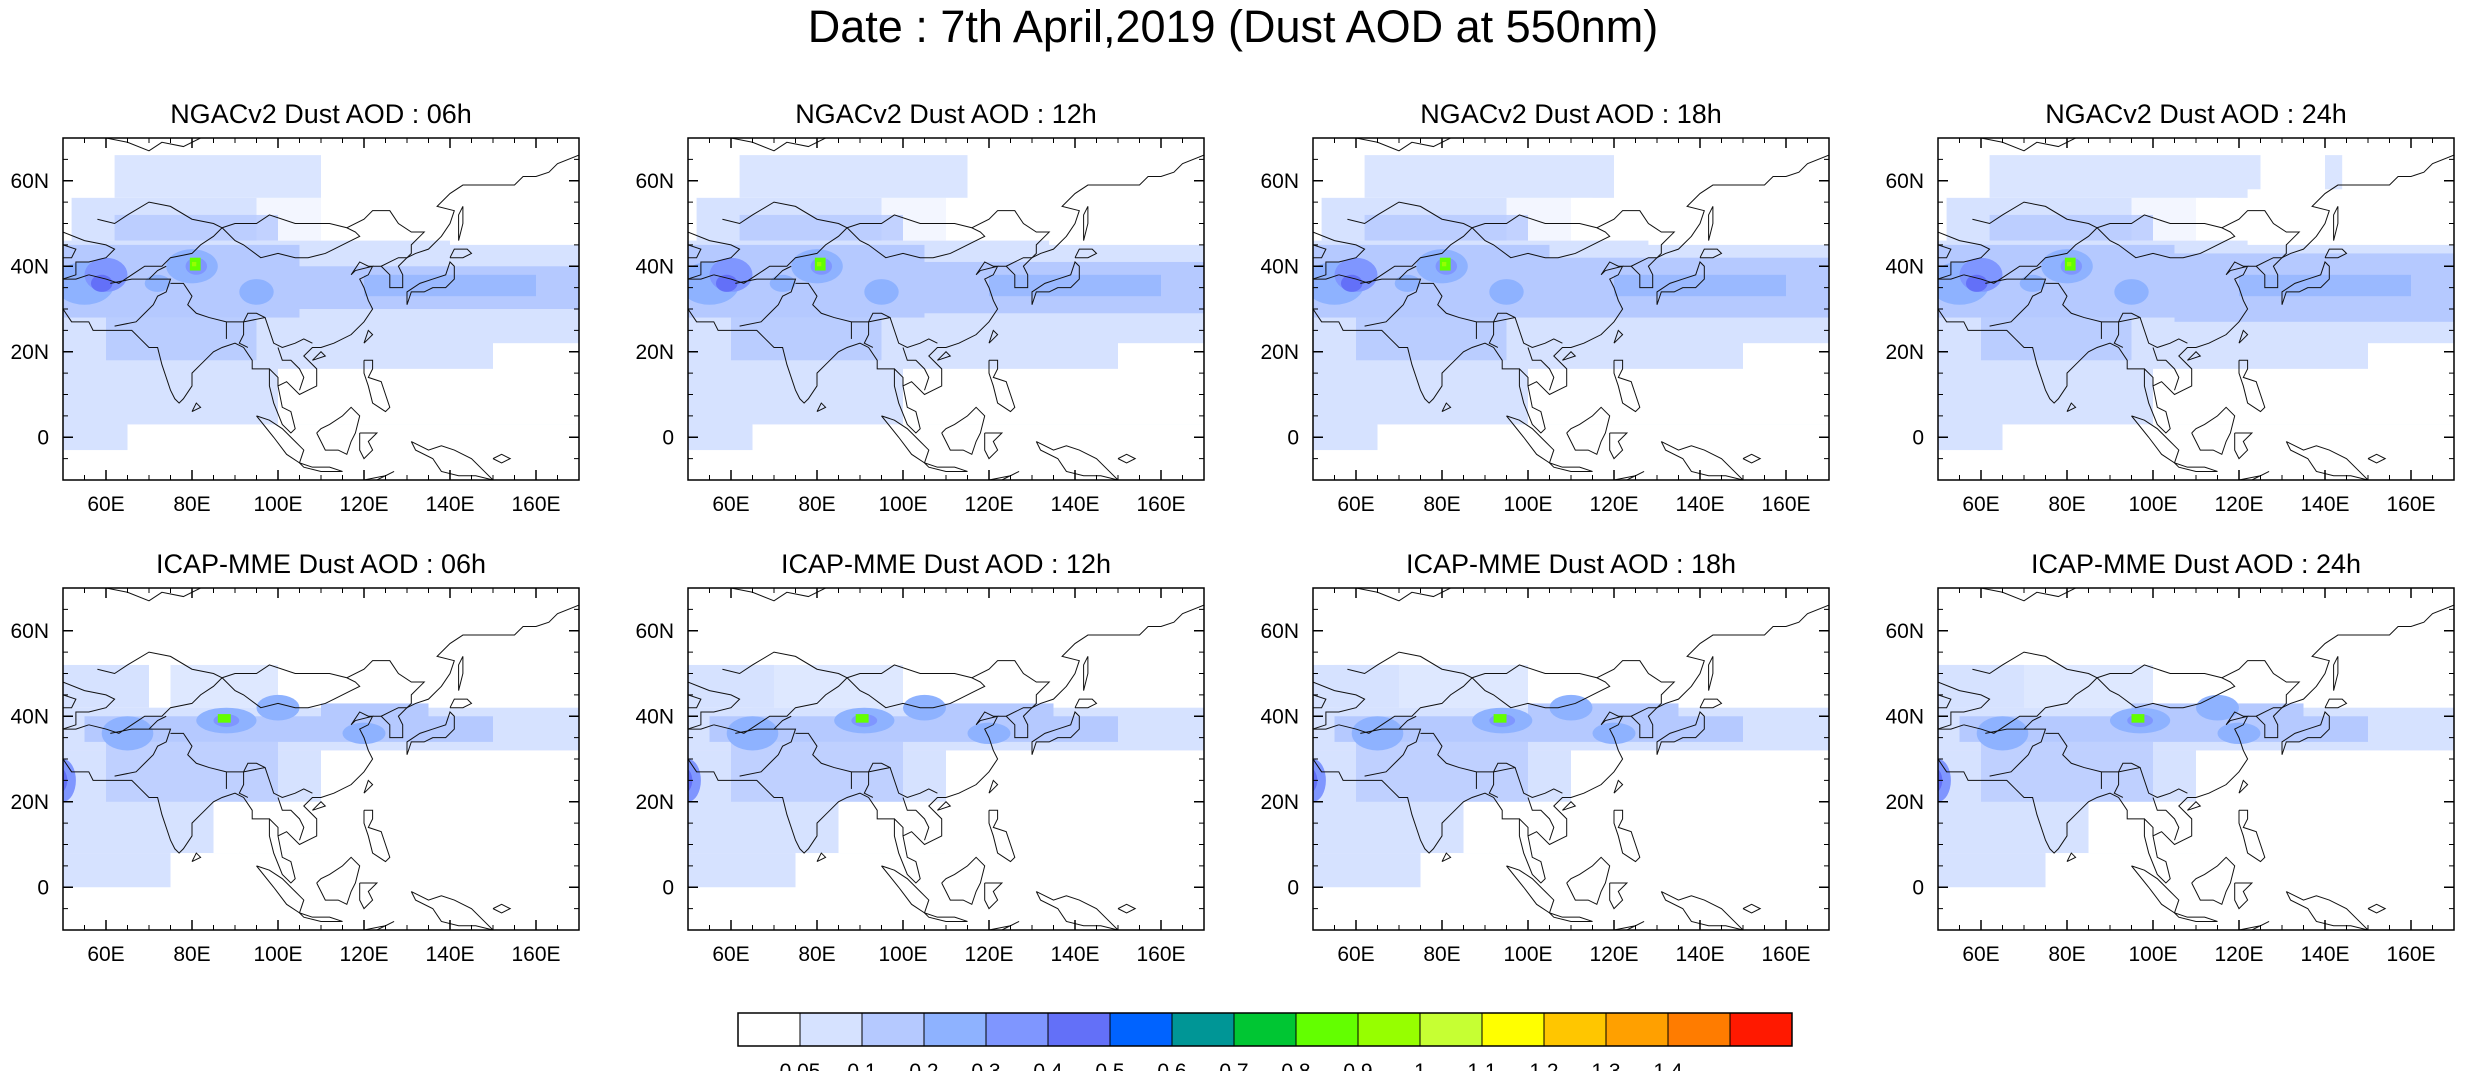 The height and width of the screenshot is (1071, 2466). What do you see at coordinates (946, 564) in the screenshot?
I see `panel-title: ICAP-MME Dust AOD : 12h` at bounding box center [946, 564].